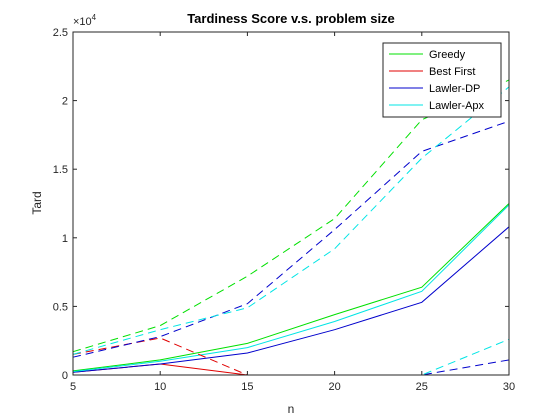 Image resolution: width=560 pixels, height=420 pixels. I want to click on y-tick-label: 0.5, so click(60, 307).